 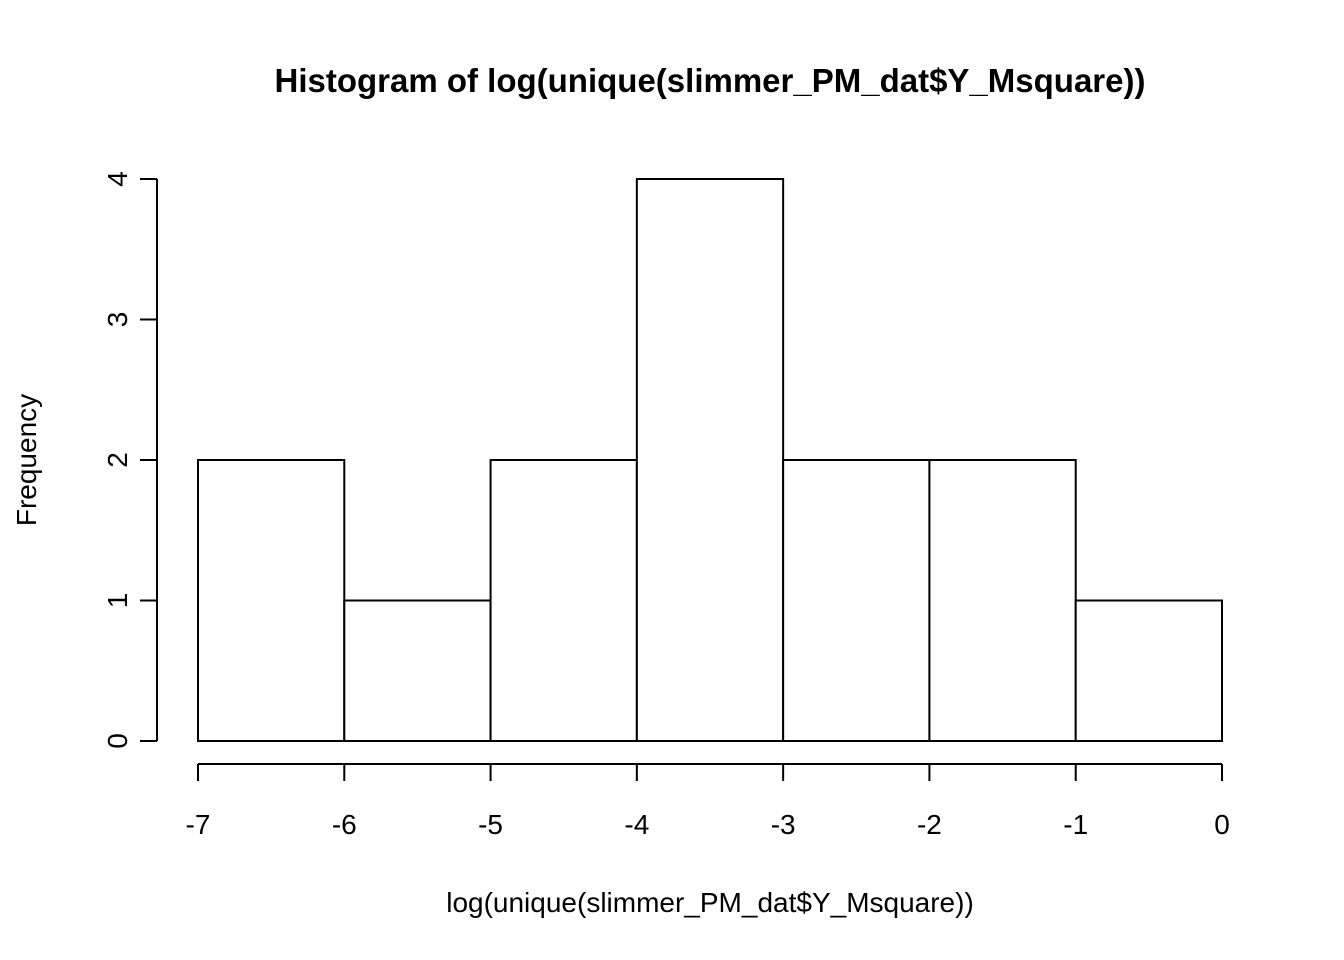 I want to click on y-tick-label: 0, so click(x=117, y=741).